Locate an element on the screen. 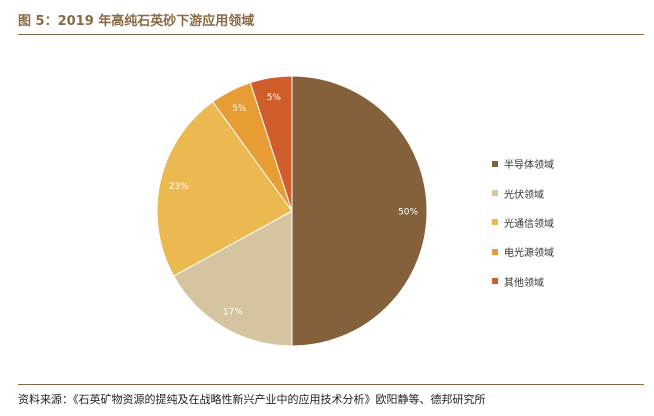 Image resolution: width=654 pixels, height=416 pixels. footer-divider is located at coordinates (331, 384).